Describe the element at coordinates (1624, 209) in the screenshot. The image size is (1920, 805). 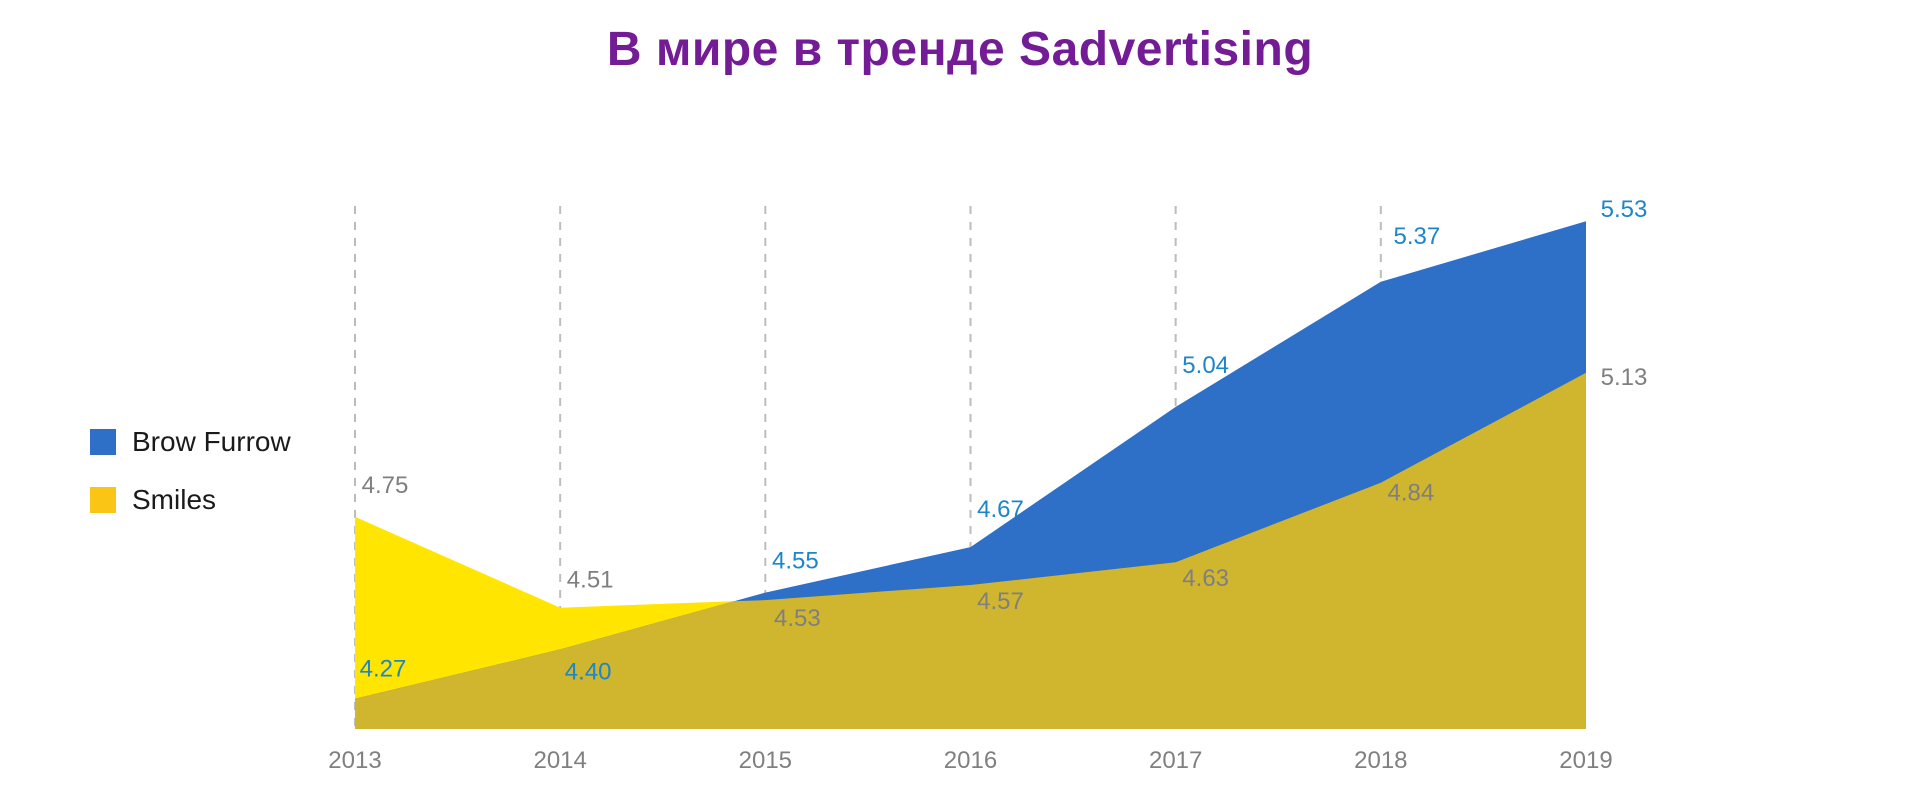
I see `value-label-brow-furrow: 5.53` at that location.